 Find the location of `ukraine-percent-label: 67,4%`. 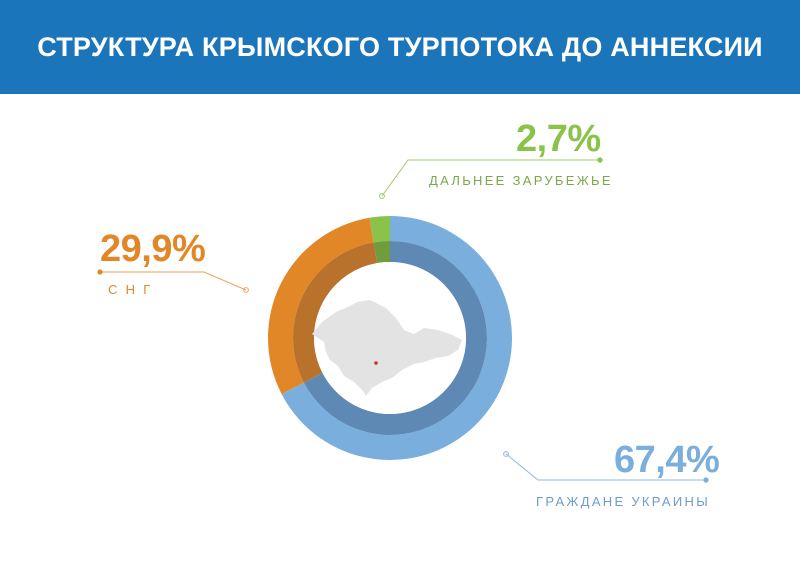

ukraine-percent-label: 67,4% is located at coordinates (667, 460).